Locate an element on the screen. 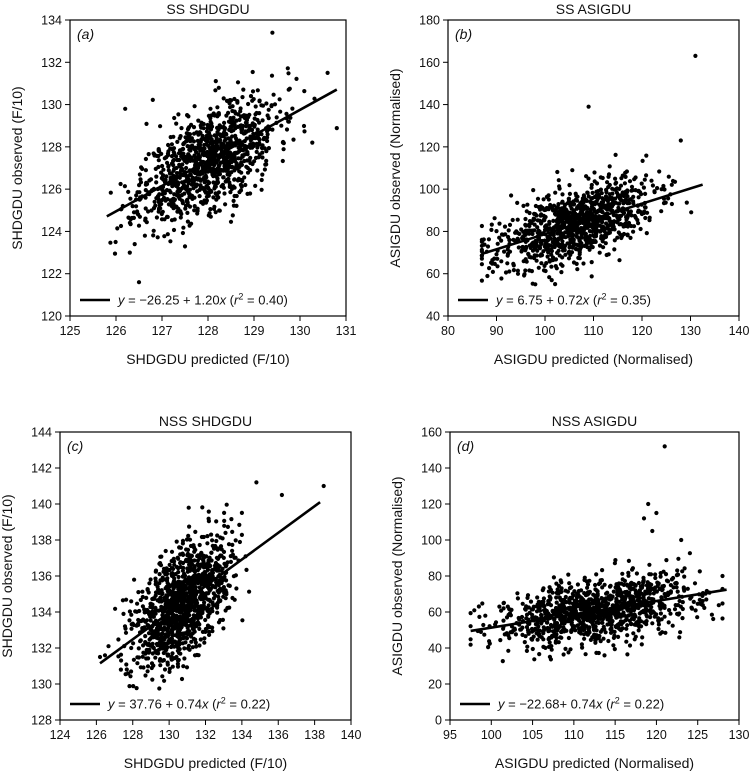 The width and height of the screenshot is (750, 780). x-axis-label: ASIGDU predicted (Normalised) is located at coordinates (593, 359).